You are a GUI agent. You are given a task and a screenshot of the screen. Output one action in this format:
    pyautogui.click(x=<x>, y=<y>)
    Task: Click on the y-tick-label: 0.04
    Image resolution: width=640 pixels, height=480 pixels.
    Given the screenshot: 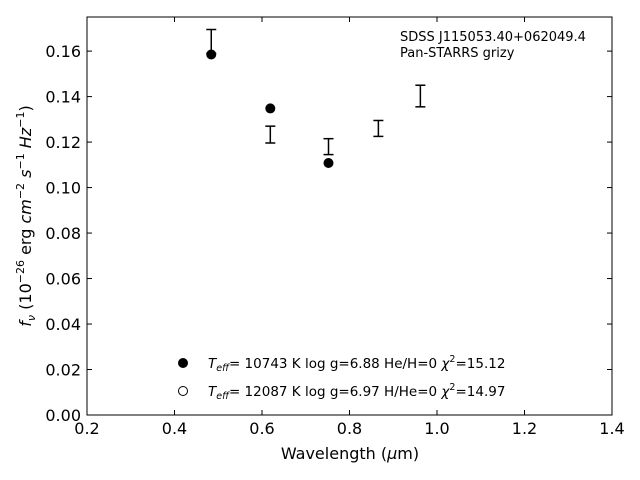 What is the action you would take?
    pyautogui.click(x=63, y=324)
    